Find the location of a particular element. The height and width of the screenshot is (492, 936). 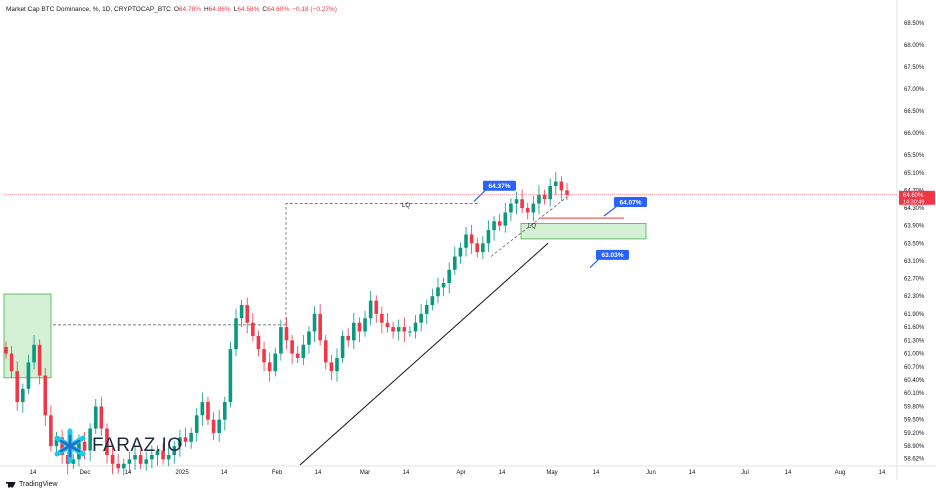

y-tick-label: 67.50% is located at coordinates (914, 68).